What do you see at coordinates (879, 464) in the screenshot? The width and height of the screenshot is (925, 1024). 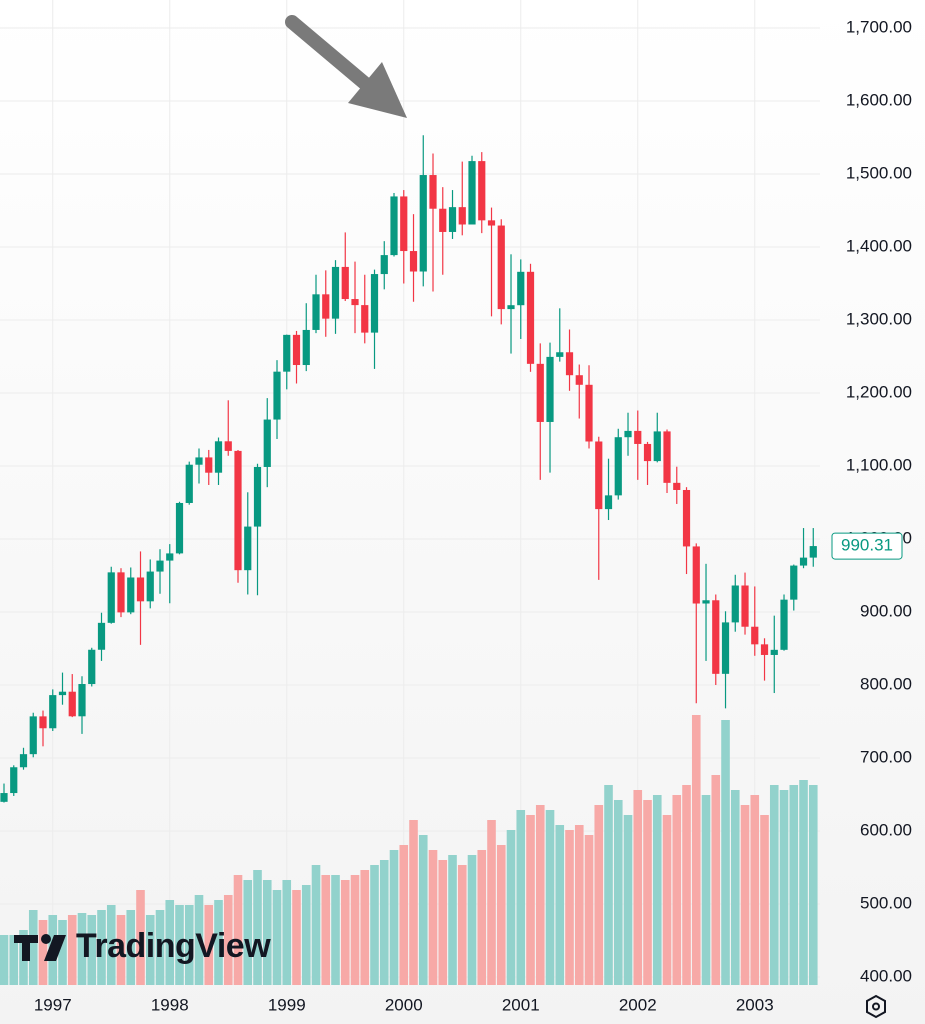 I see `y-tick-label: 1,100.00` at bounding box center [879, 464].